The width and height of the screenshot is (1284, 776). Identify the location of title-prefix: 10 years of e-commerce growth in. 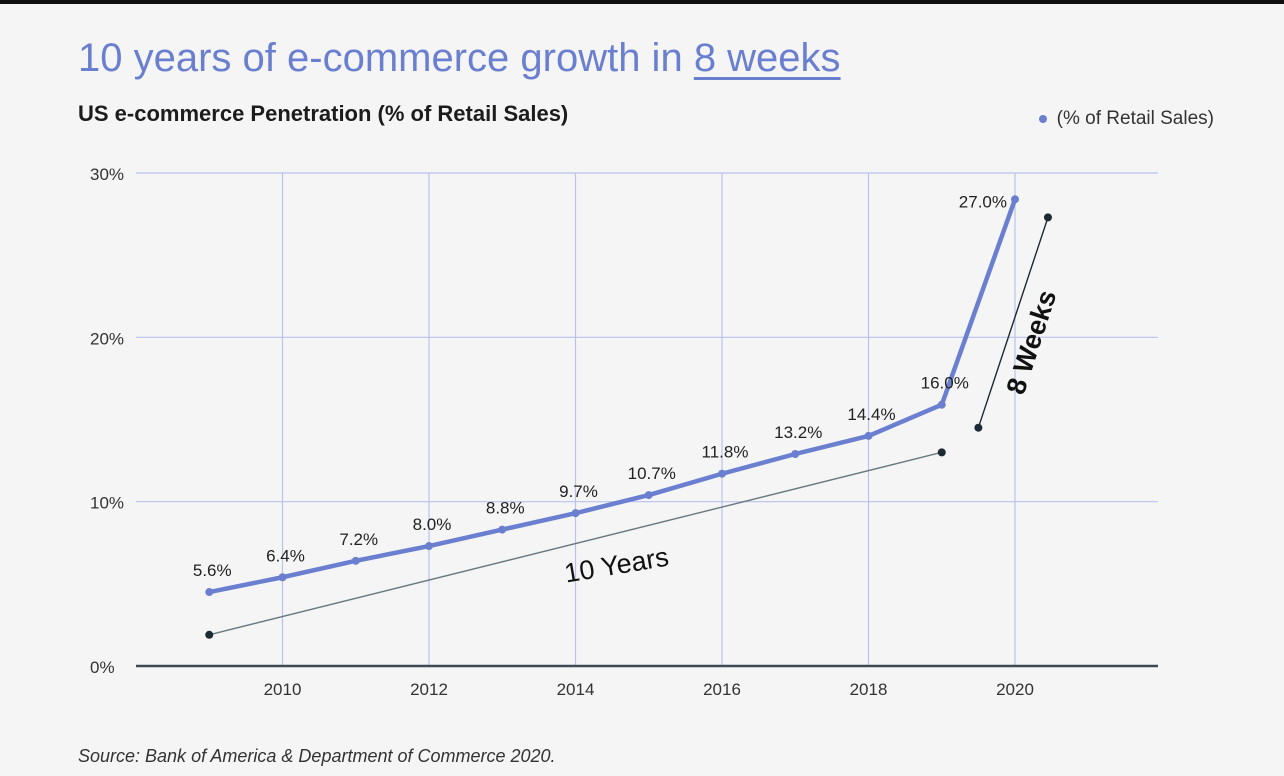
(386, 58).